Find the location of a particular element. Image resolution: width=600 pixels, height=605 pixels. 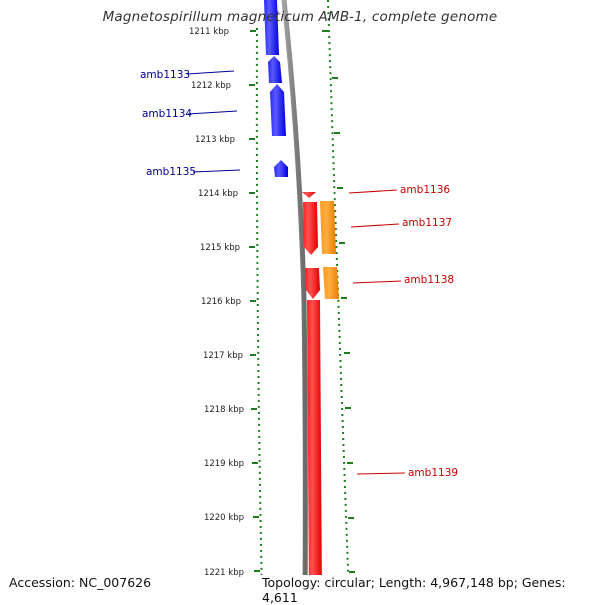

tick-label-1213: 1213 kbp is located at coordinates (215, 140).